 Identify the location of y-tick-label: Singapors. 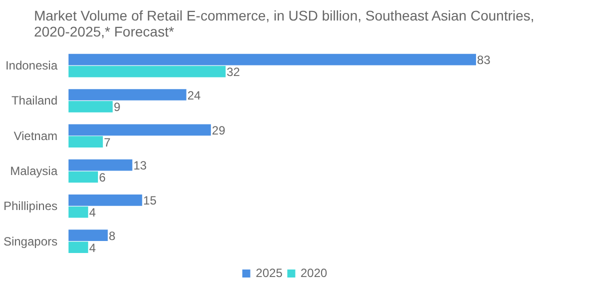
(30, 241).